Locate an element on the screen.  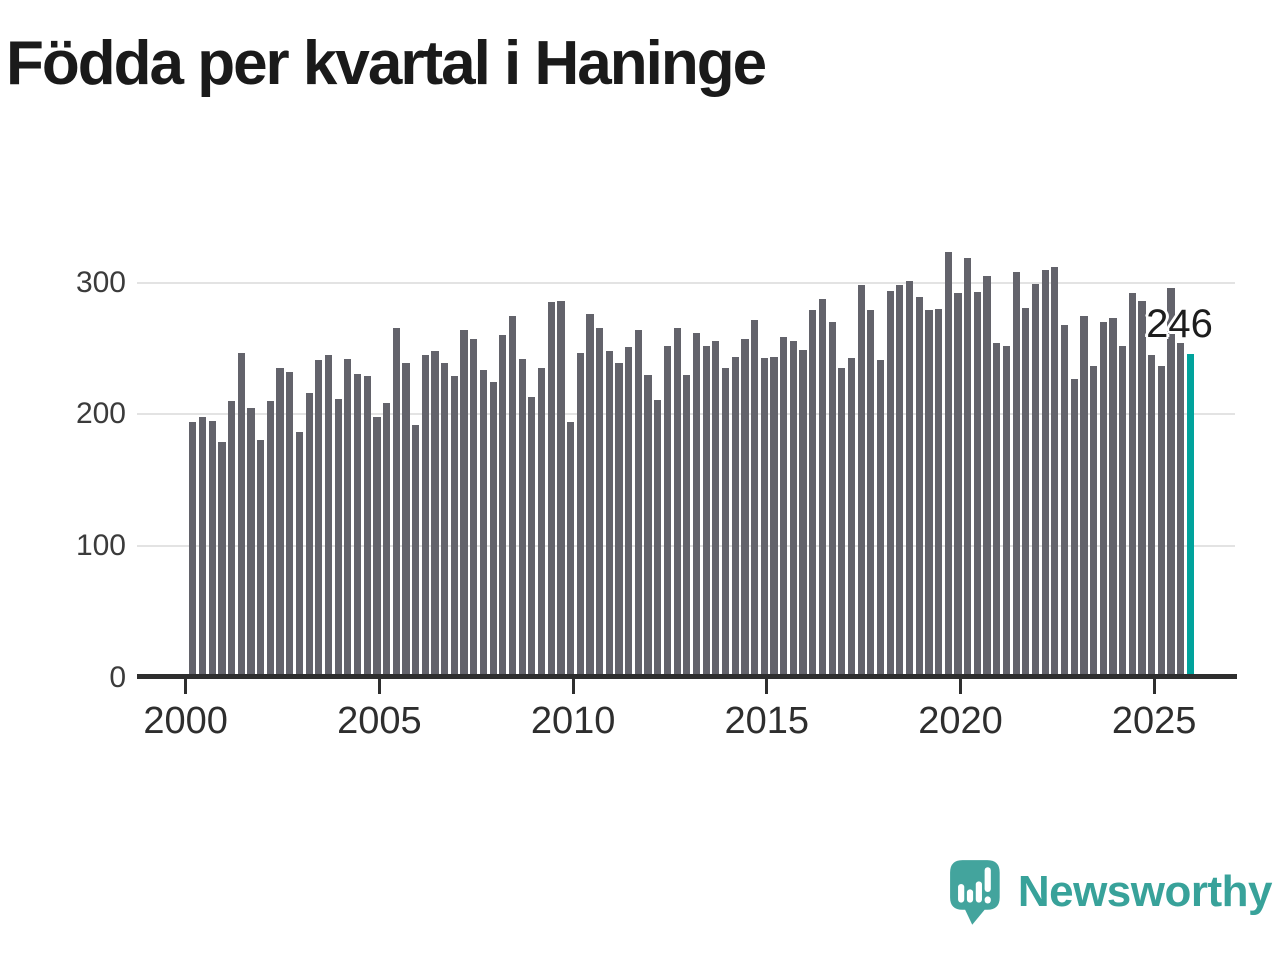
y-axis-tick-label: 100 is located at coordinates (100, 546).